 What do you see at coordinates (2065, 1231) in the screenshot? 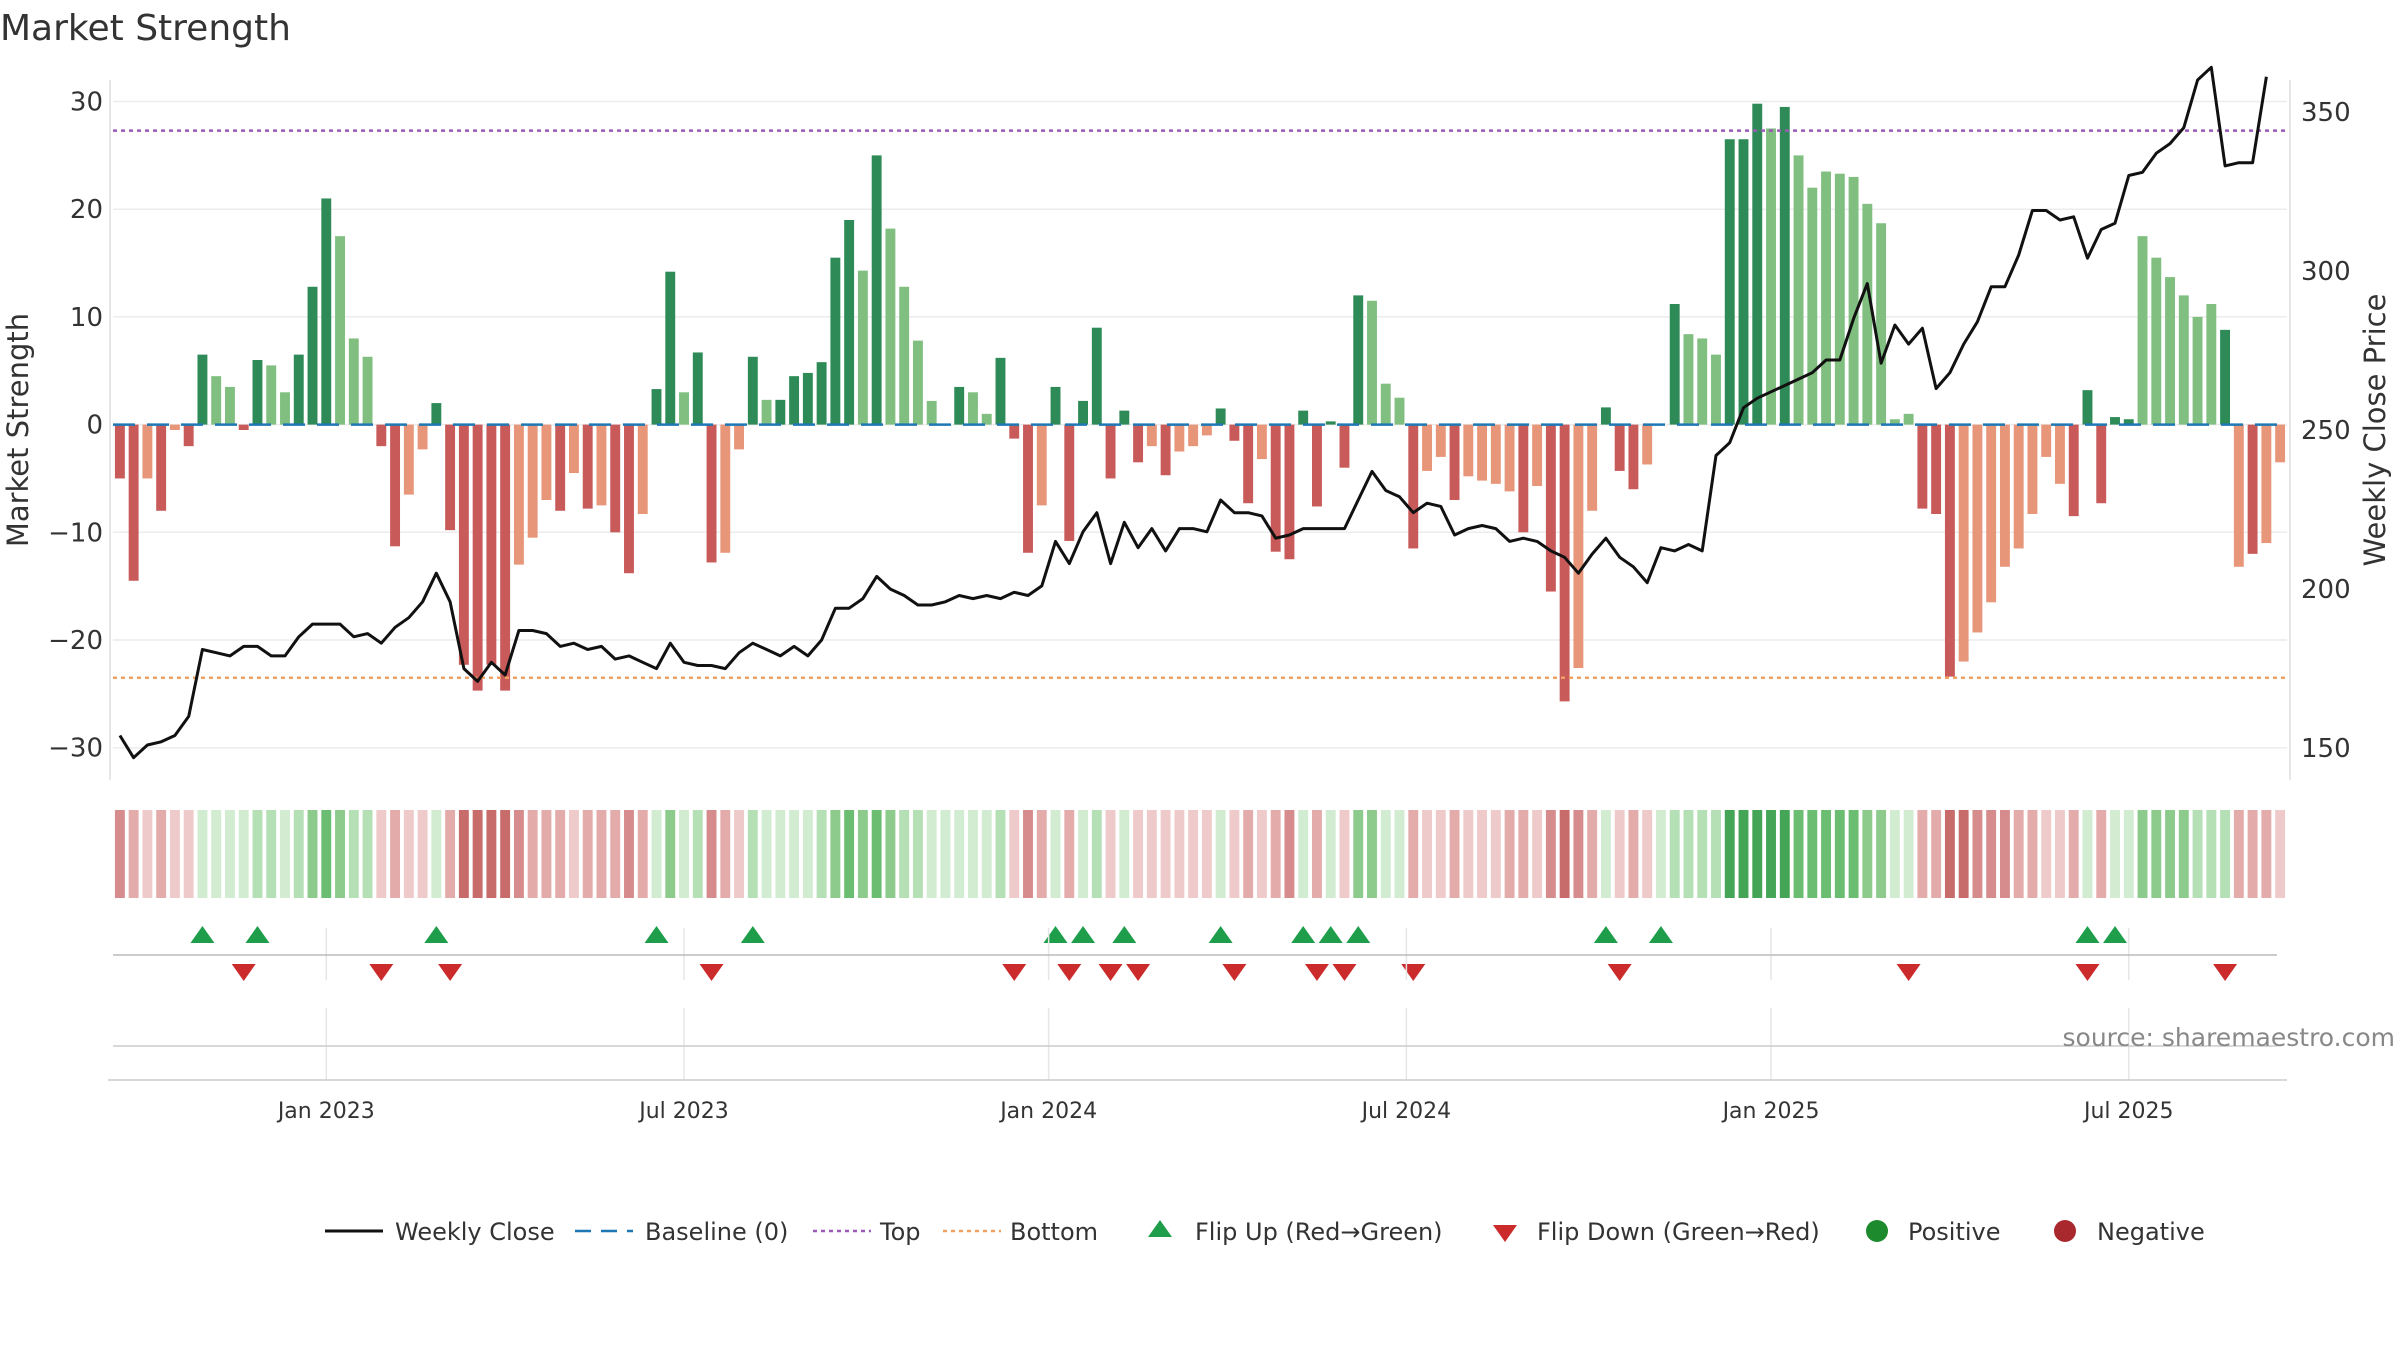
I see `legend-swatch-negative` at bounding box center [2065, 1231].